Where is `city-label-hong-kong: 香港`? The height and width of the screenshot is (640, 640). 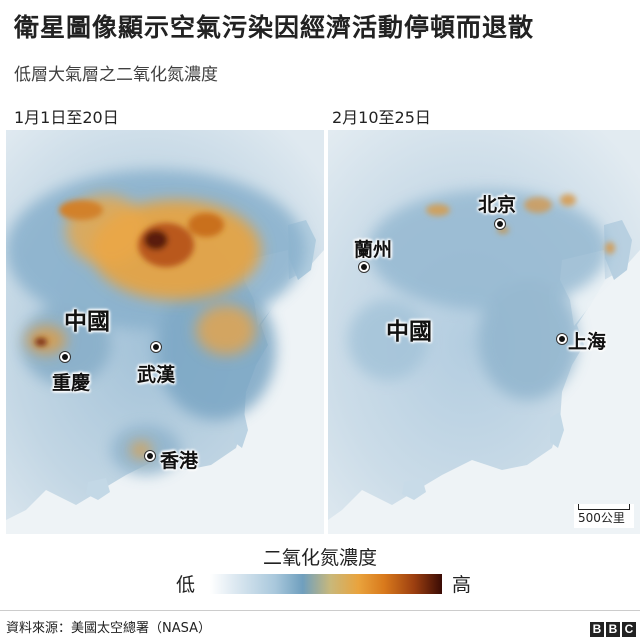
city-label-hong-kong: 香港 is located at coordinates (179, 461).